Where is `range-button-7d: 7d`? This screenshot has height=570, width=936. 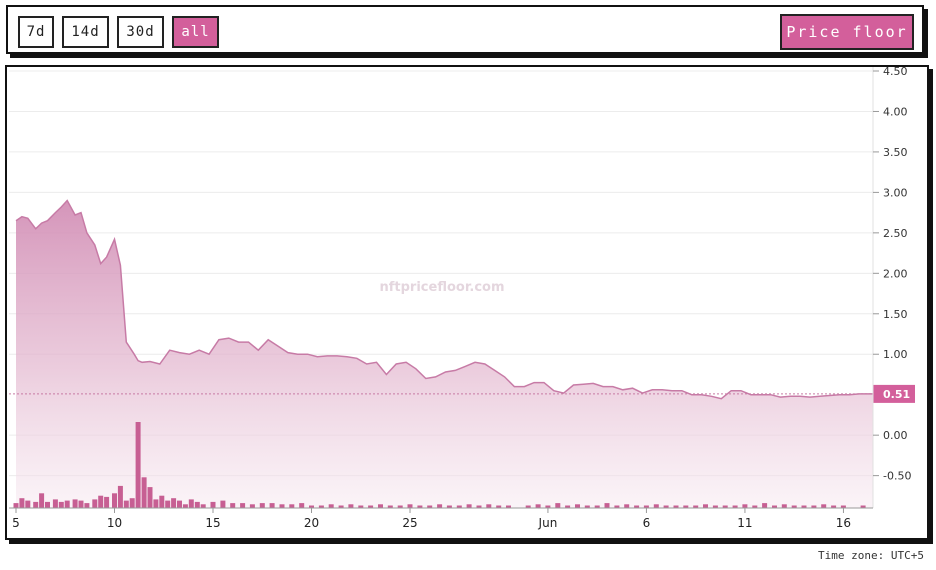 range-button-7d: 7d is located at coordinates (36, 32).